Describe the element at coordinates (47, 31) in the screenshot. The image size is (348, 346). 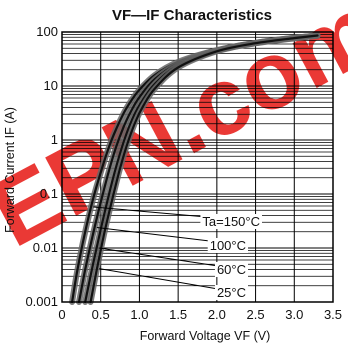
I see `y-tick-label: 100` at that location.